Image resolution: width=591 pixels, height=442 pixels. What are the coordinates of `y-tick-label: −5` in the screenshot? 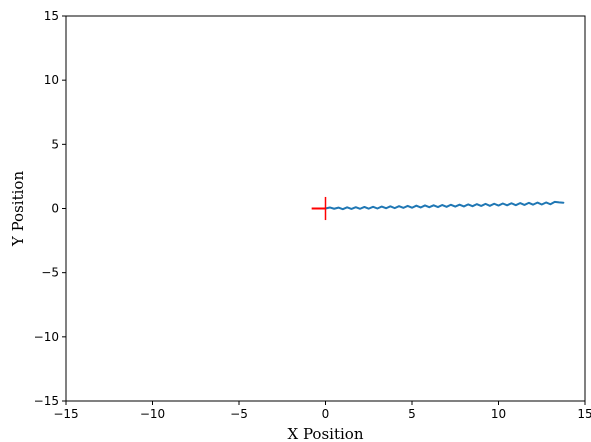 It's located at (50, 273).